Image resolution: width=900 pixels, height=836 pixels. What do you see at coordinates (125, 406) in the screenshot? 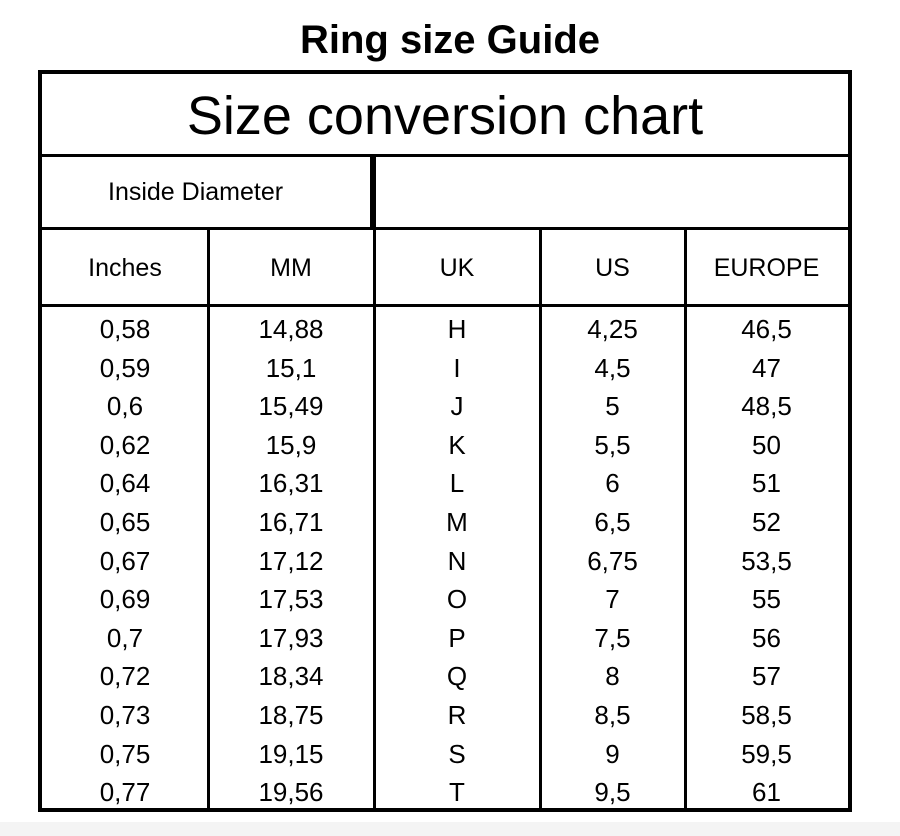
I see `cell-inches: 0,6` at bounding box center [125, 406].